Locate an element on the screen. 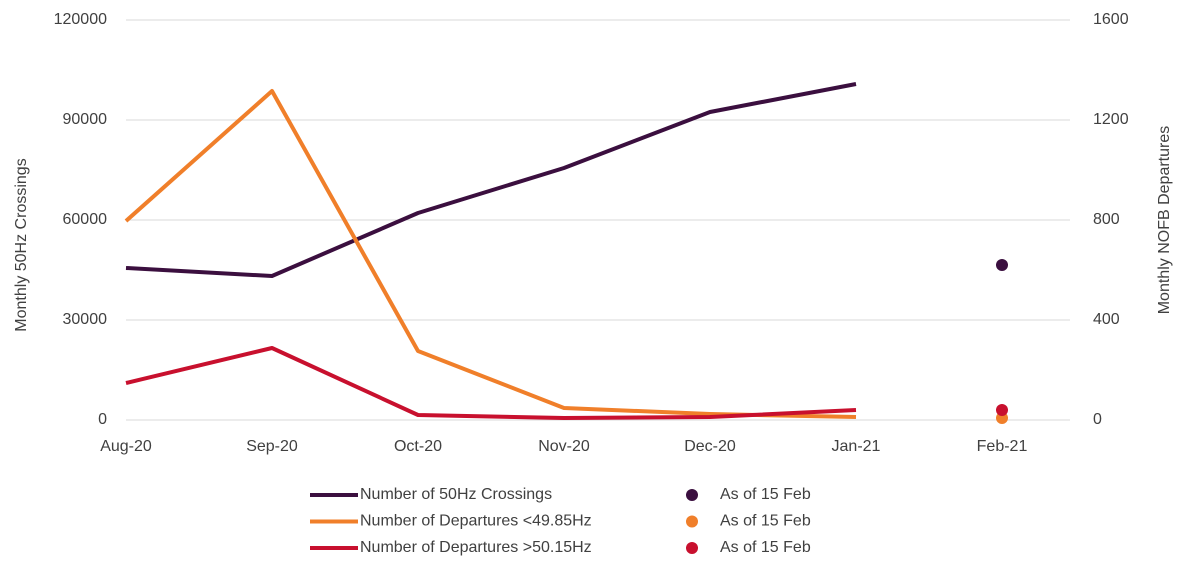  y-tick-label: 0 is located at coordinates (102, 419).